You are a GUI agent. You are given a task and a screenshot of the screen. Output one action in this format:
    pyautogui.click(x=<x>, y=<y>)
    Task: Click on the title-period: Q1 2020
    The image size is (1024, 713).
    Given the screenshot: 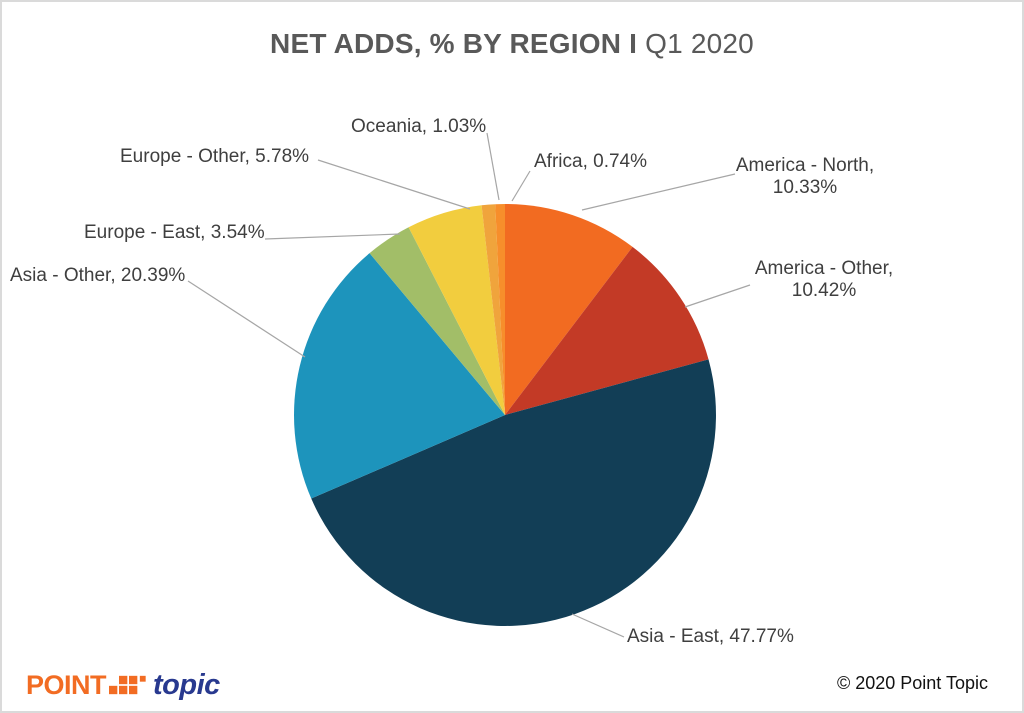 What is the action you would take?
    pyautogui.click(x=695, y=43)
    